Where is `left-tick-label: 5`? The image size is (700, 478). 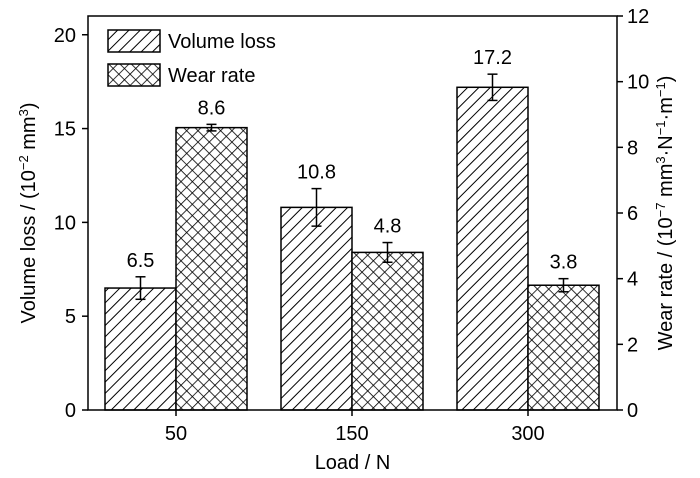
left-tick-label: 5 is located at coordinates (70, 317).